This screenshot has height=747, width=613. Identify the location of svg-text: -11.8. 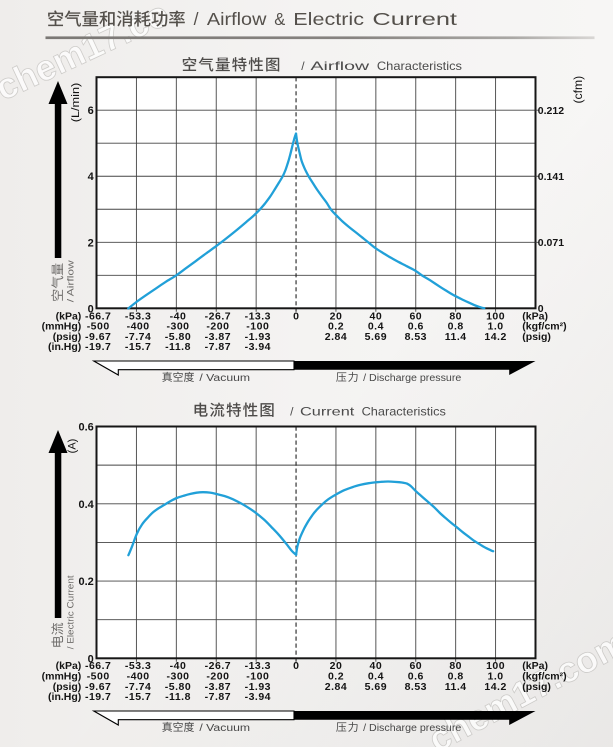
(178, 347).